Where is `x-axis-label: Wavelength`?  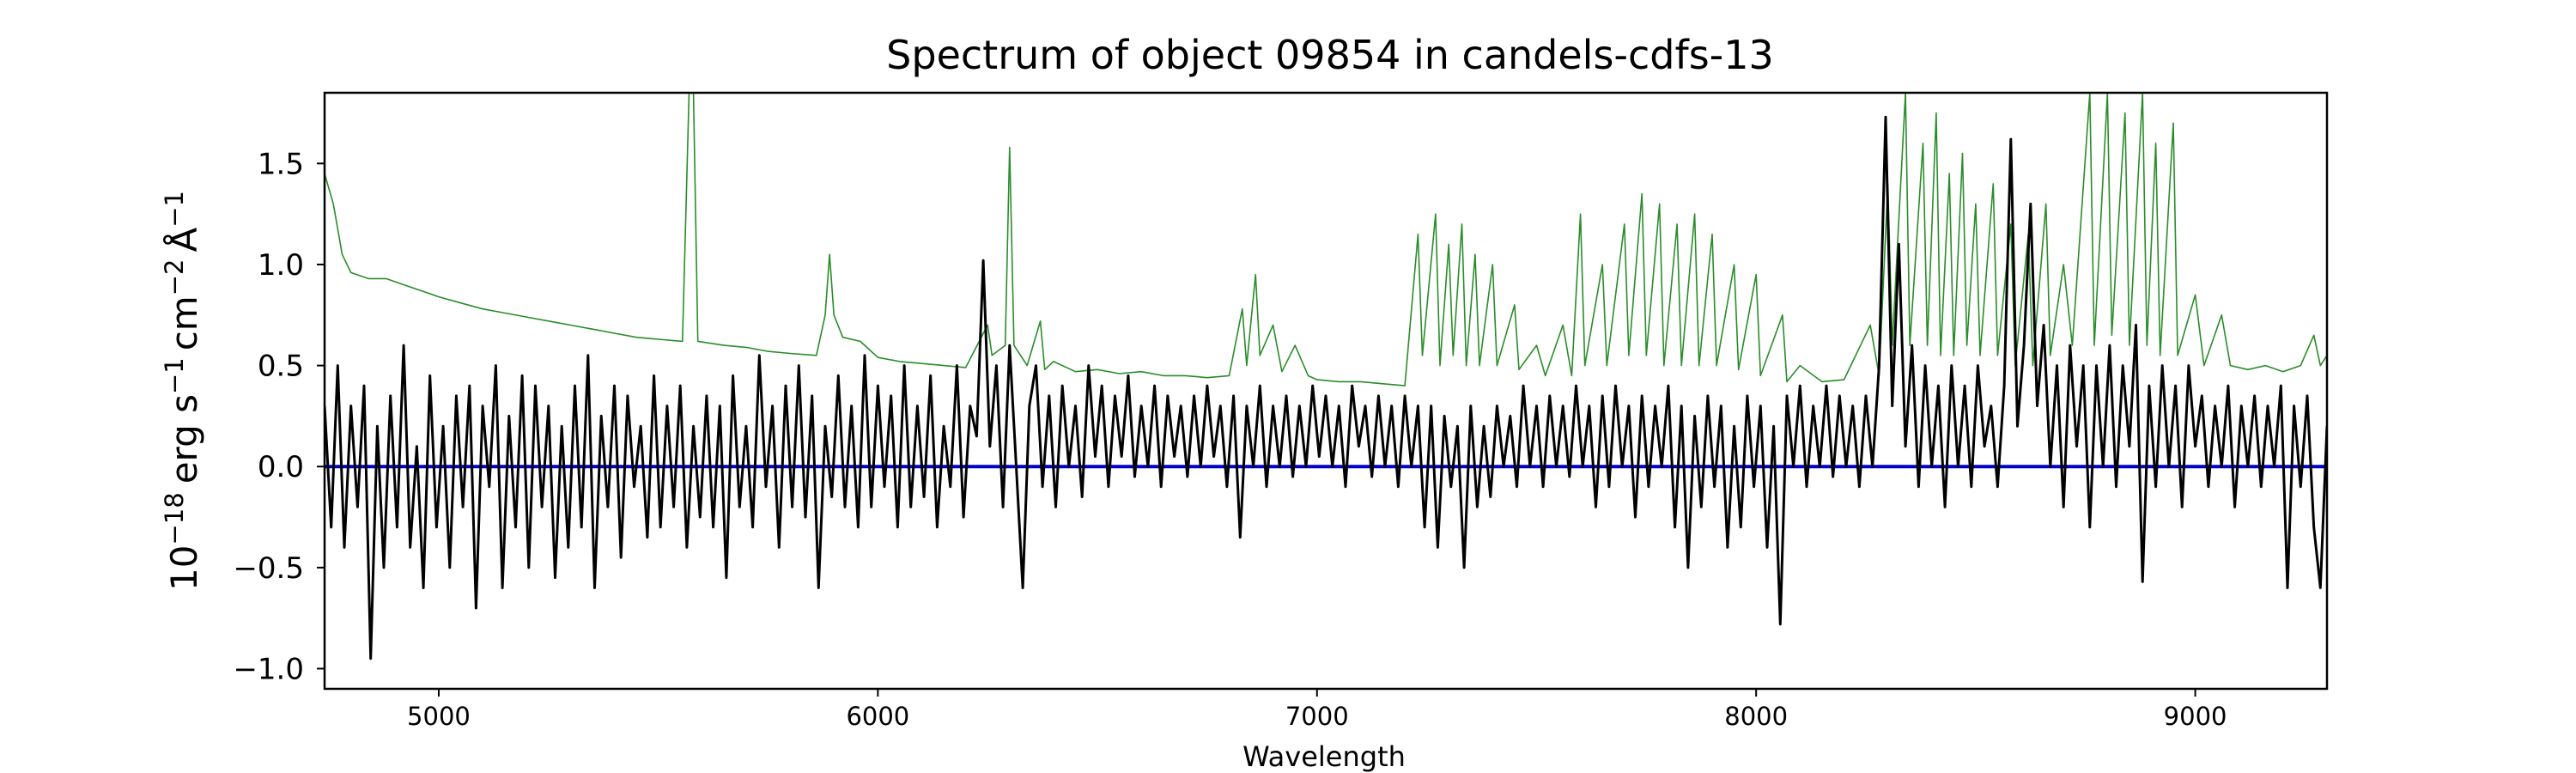
x-axis-label: Wavelength is located at coordinates (1324, 756).